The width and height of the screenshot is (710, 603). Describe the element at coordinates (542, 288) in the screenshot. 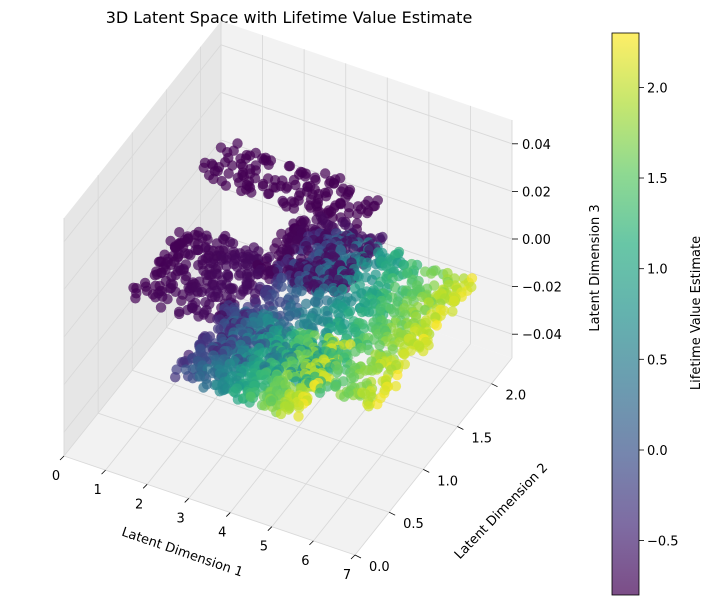

I see `z-tick-label: −0.02` at that location.